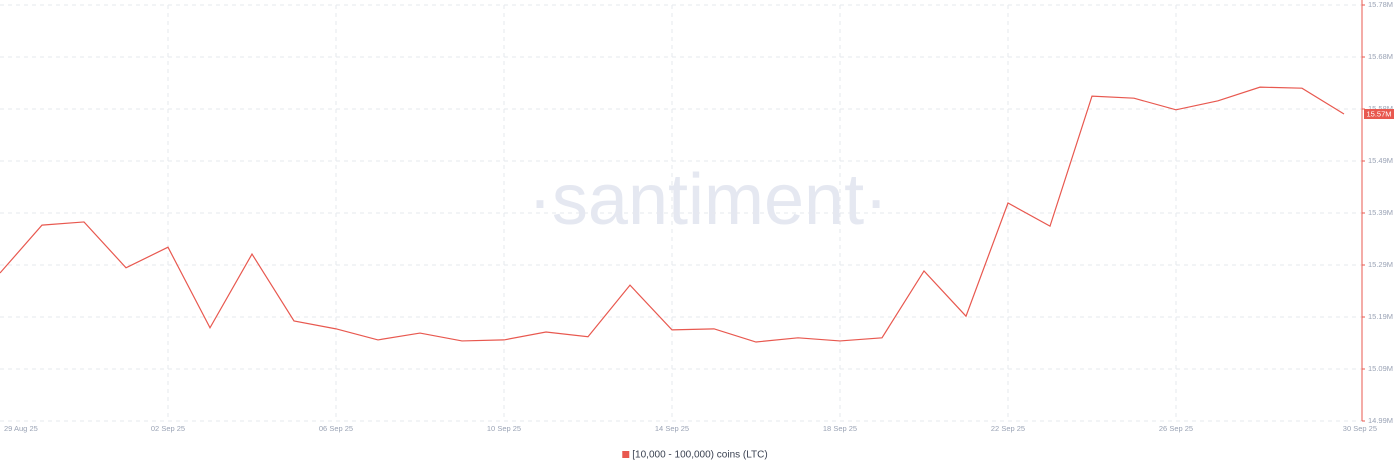 Image resolution: width=1400 pixels, height=473 pixels. What do you see at coordinates (1360, 428) in the screenshot?
I see `x-tick-label: 30 Sep 25` at bounding box center [1360, 428].